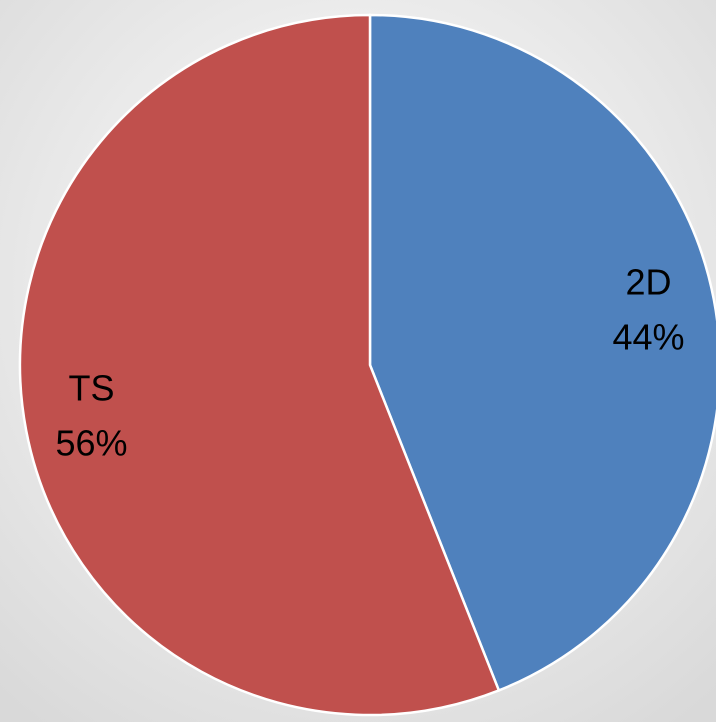 The image size is (716, 722). Describe the element at coordinates (648, 336) in the screenshot. I see `slice-value-label: 44%` at that location.